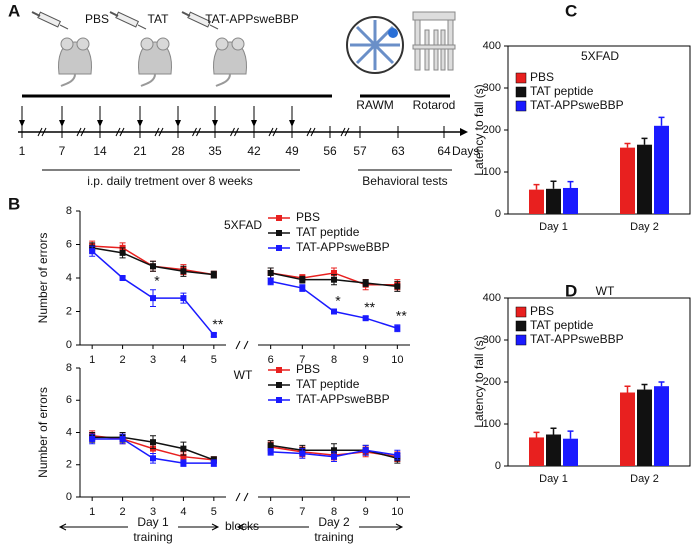  What do you see at coordinates (69, 368) in the screenshot?
I see `y-tick-label: 8` at bounding box center [69, 368].